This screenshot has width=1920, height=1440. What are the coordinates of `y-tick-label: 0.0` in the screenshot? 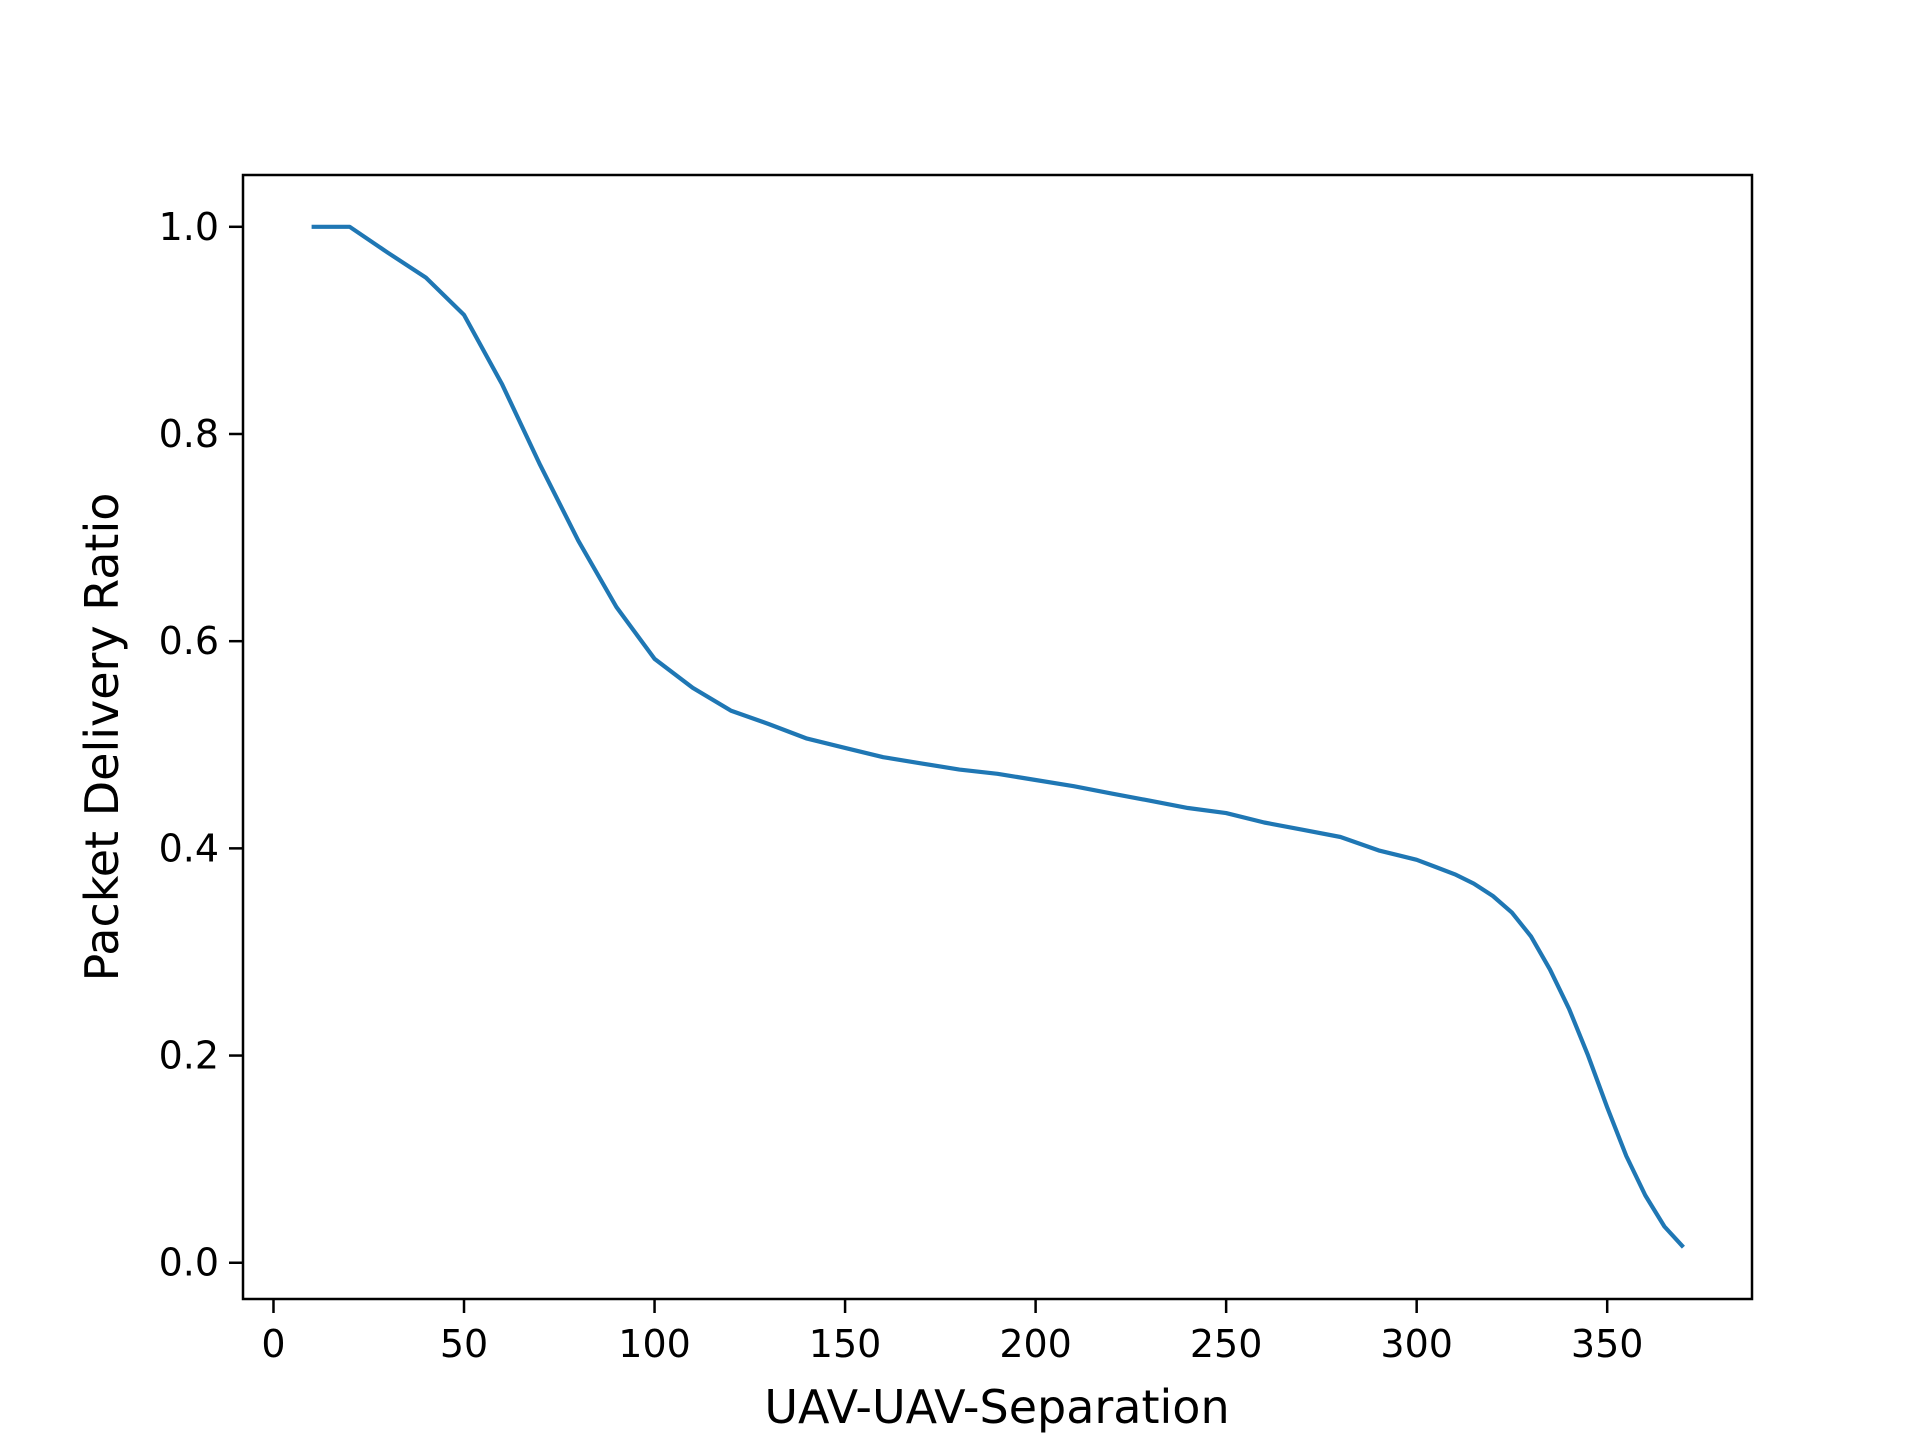 It's located at (189, 1263).